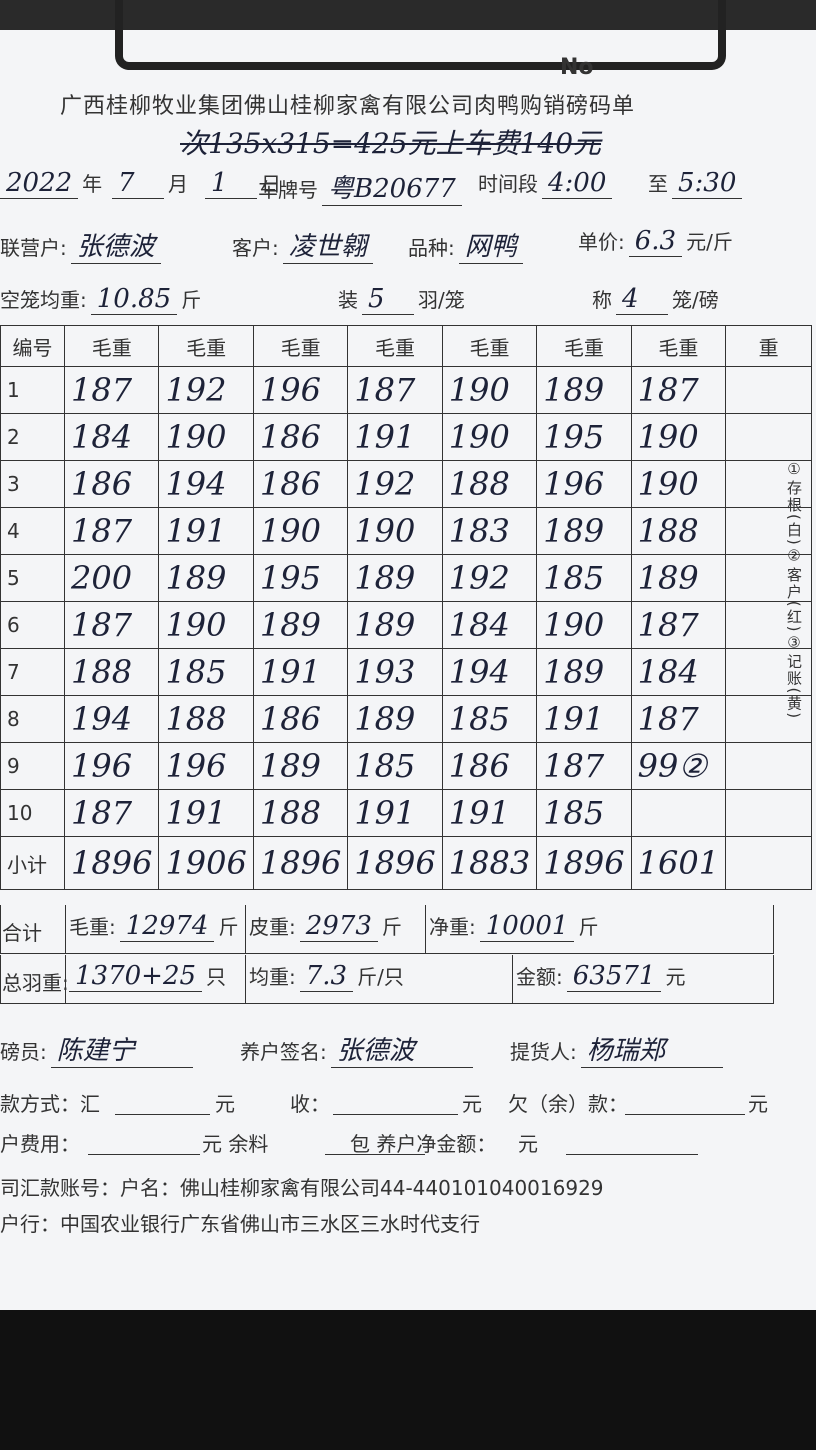 The width and height of the screenshot is (816, 1450). What do you see at coordinates (600, 976) in the screenshot?
I see `field: 金额: 63571 元` at bounding box center [600, 976].